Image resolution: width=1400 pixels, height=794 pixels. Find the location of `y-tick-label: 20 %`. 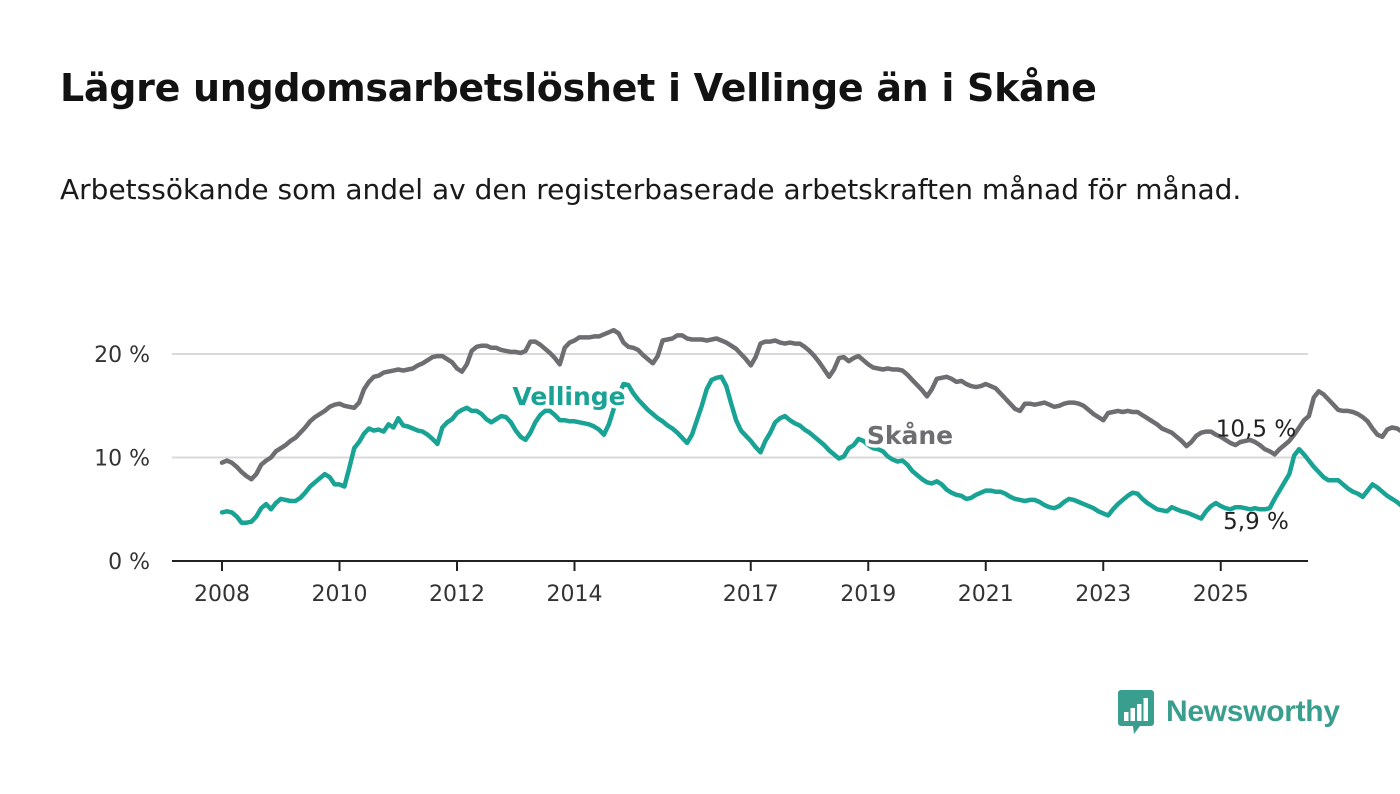

y-tick-label: 20 % is located at coordinates (122, 355).